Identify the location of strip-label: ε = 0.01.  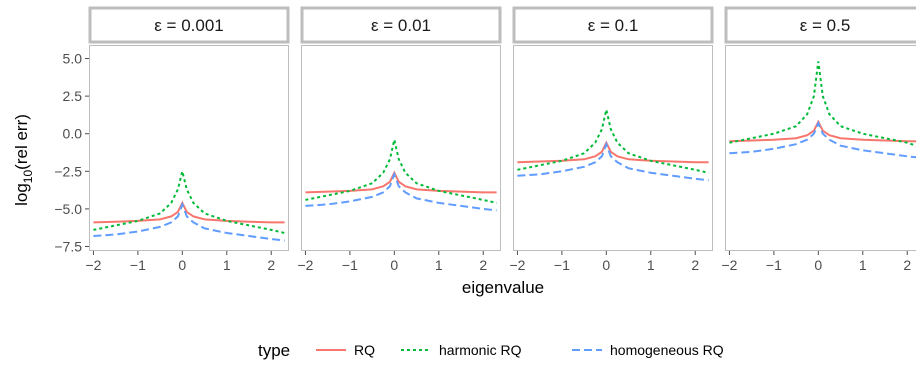
(401, 25).